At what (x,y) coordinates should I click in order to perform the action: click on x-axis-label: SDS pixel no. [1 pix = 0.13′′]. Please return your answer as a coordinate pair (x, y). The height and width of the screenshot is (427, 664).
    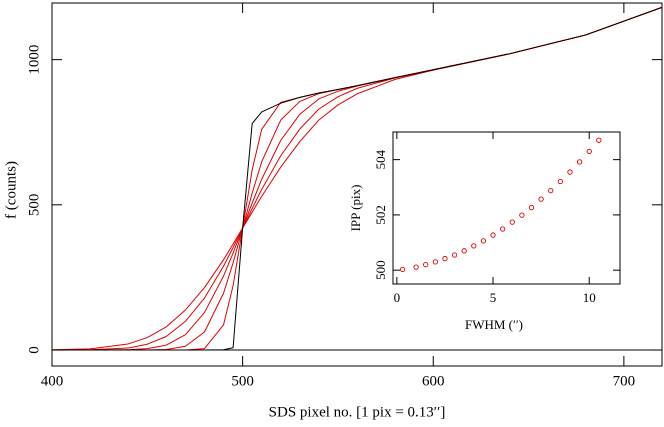
    Looking at the image, I should click on (357, 412).